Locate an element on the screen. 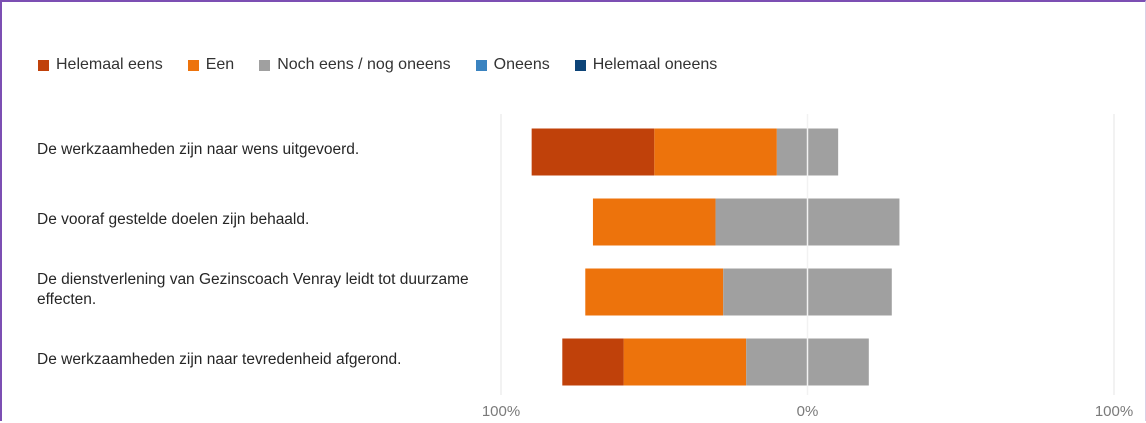 The height and width of the screenshot is (423, 1146). category-label: De vooraf gestelde doelen zijn behaald. is located at coordinates (173, 219).